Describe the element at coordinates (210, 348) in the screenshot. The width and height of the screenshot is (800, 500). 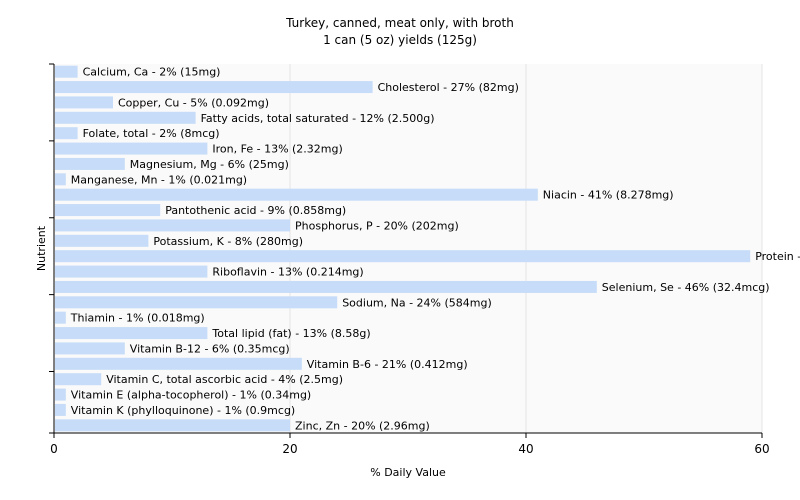
I see `data-label: Vitamin B-12 - 6% (0.35mcg)` at that location.